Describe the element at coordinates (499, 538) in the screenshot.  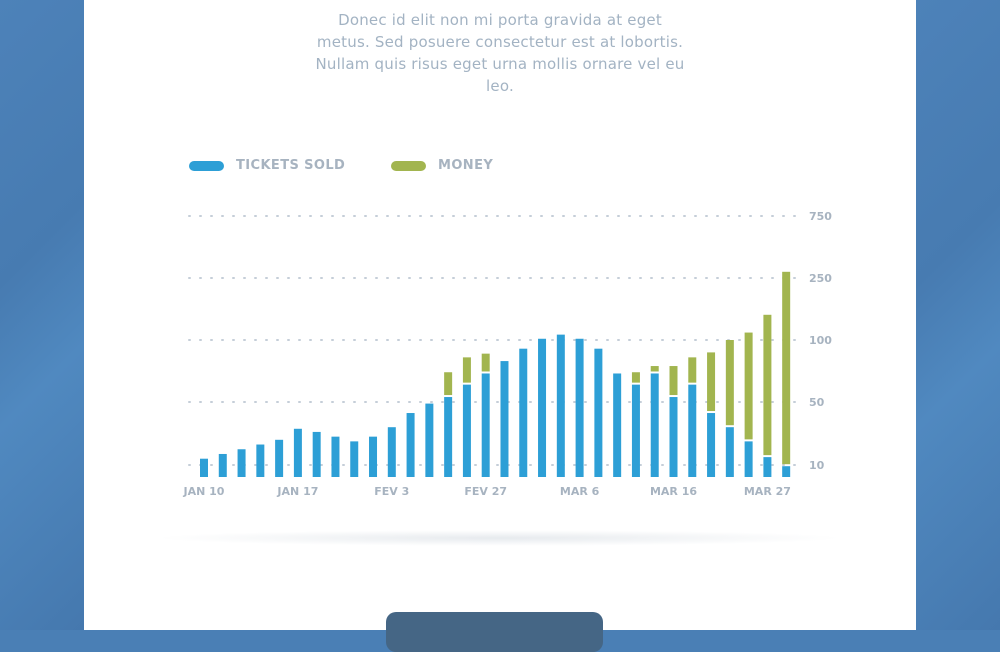
I see `chart-shadow` at that location.